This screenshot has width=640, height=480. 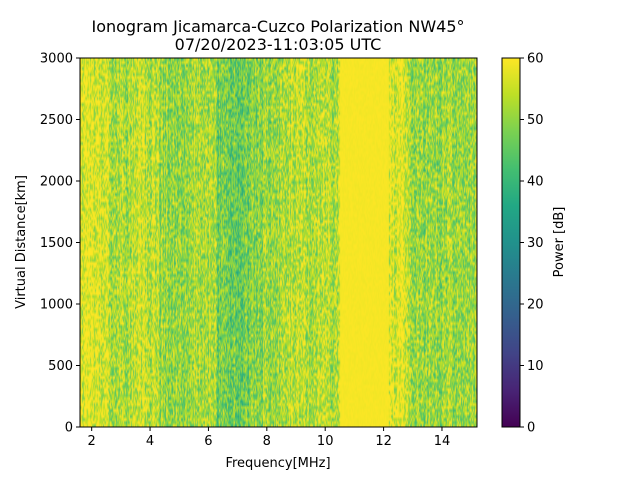 I want to click on y-tick-label: 2000, so click(x=56, y=182).